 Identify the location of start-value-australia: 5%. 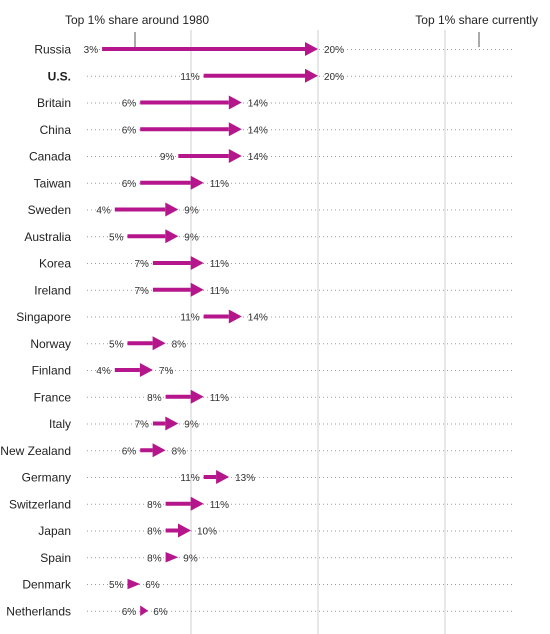
(116, 237).